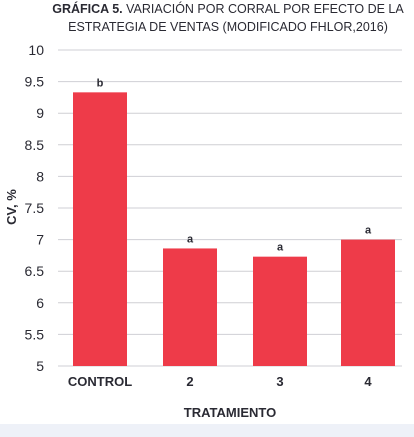 The height and width of the screenshot is (437, 414). Describe the element at coordinates (189, 381) in the screenshot. I see `x-category-label: 2` at that location.